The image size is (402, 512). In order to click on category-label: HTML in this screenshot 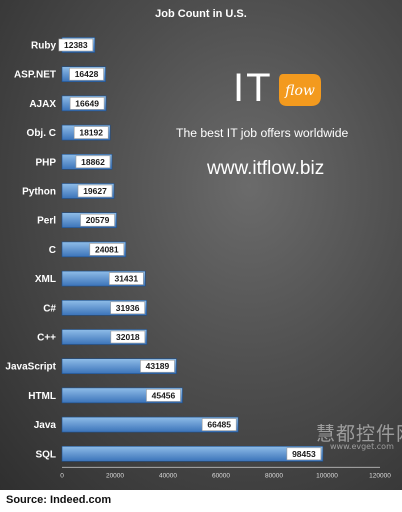, I will do `click(42, 396)`.